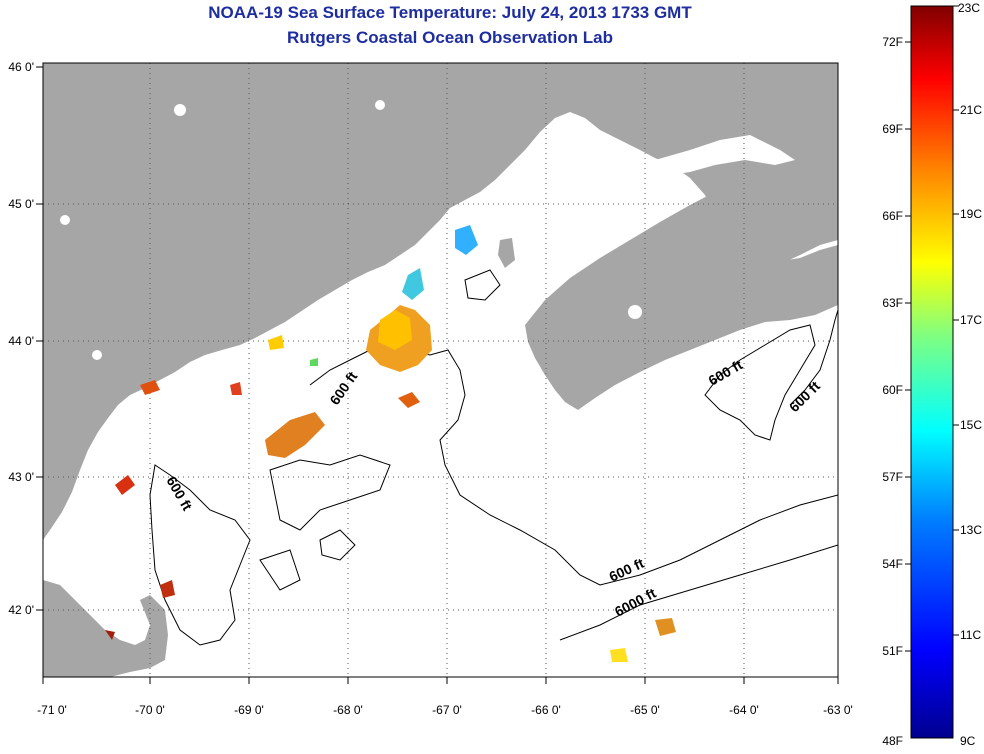  What do you see at coordinates (21, 610) in the screenshot?
I see `lat-tick-label: 42 0'` at bounding box center [21, 610].